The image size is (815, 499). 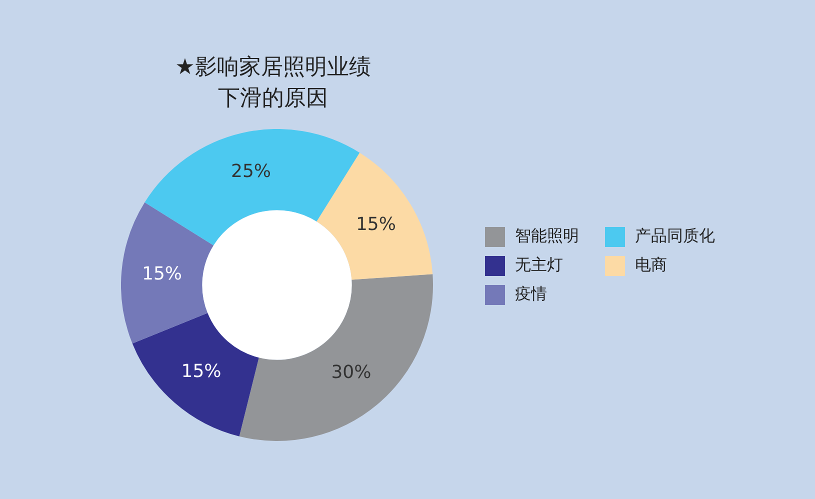 I want to click on chart-title: ★影响家居照明业绩下滑的原因, so click(x=273, y=83).